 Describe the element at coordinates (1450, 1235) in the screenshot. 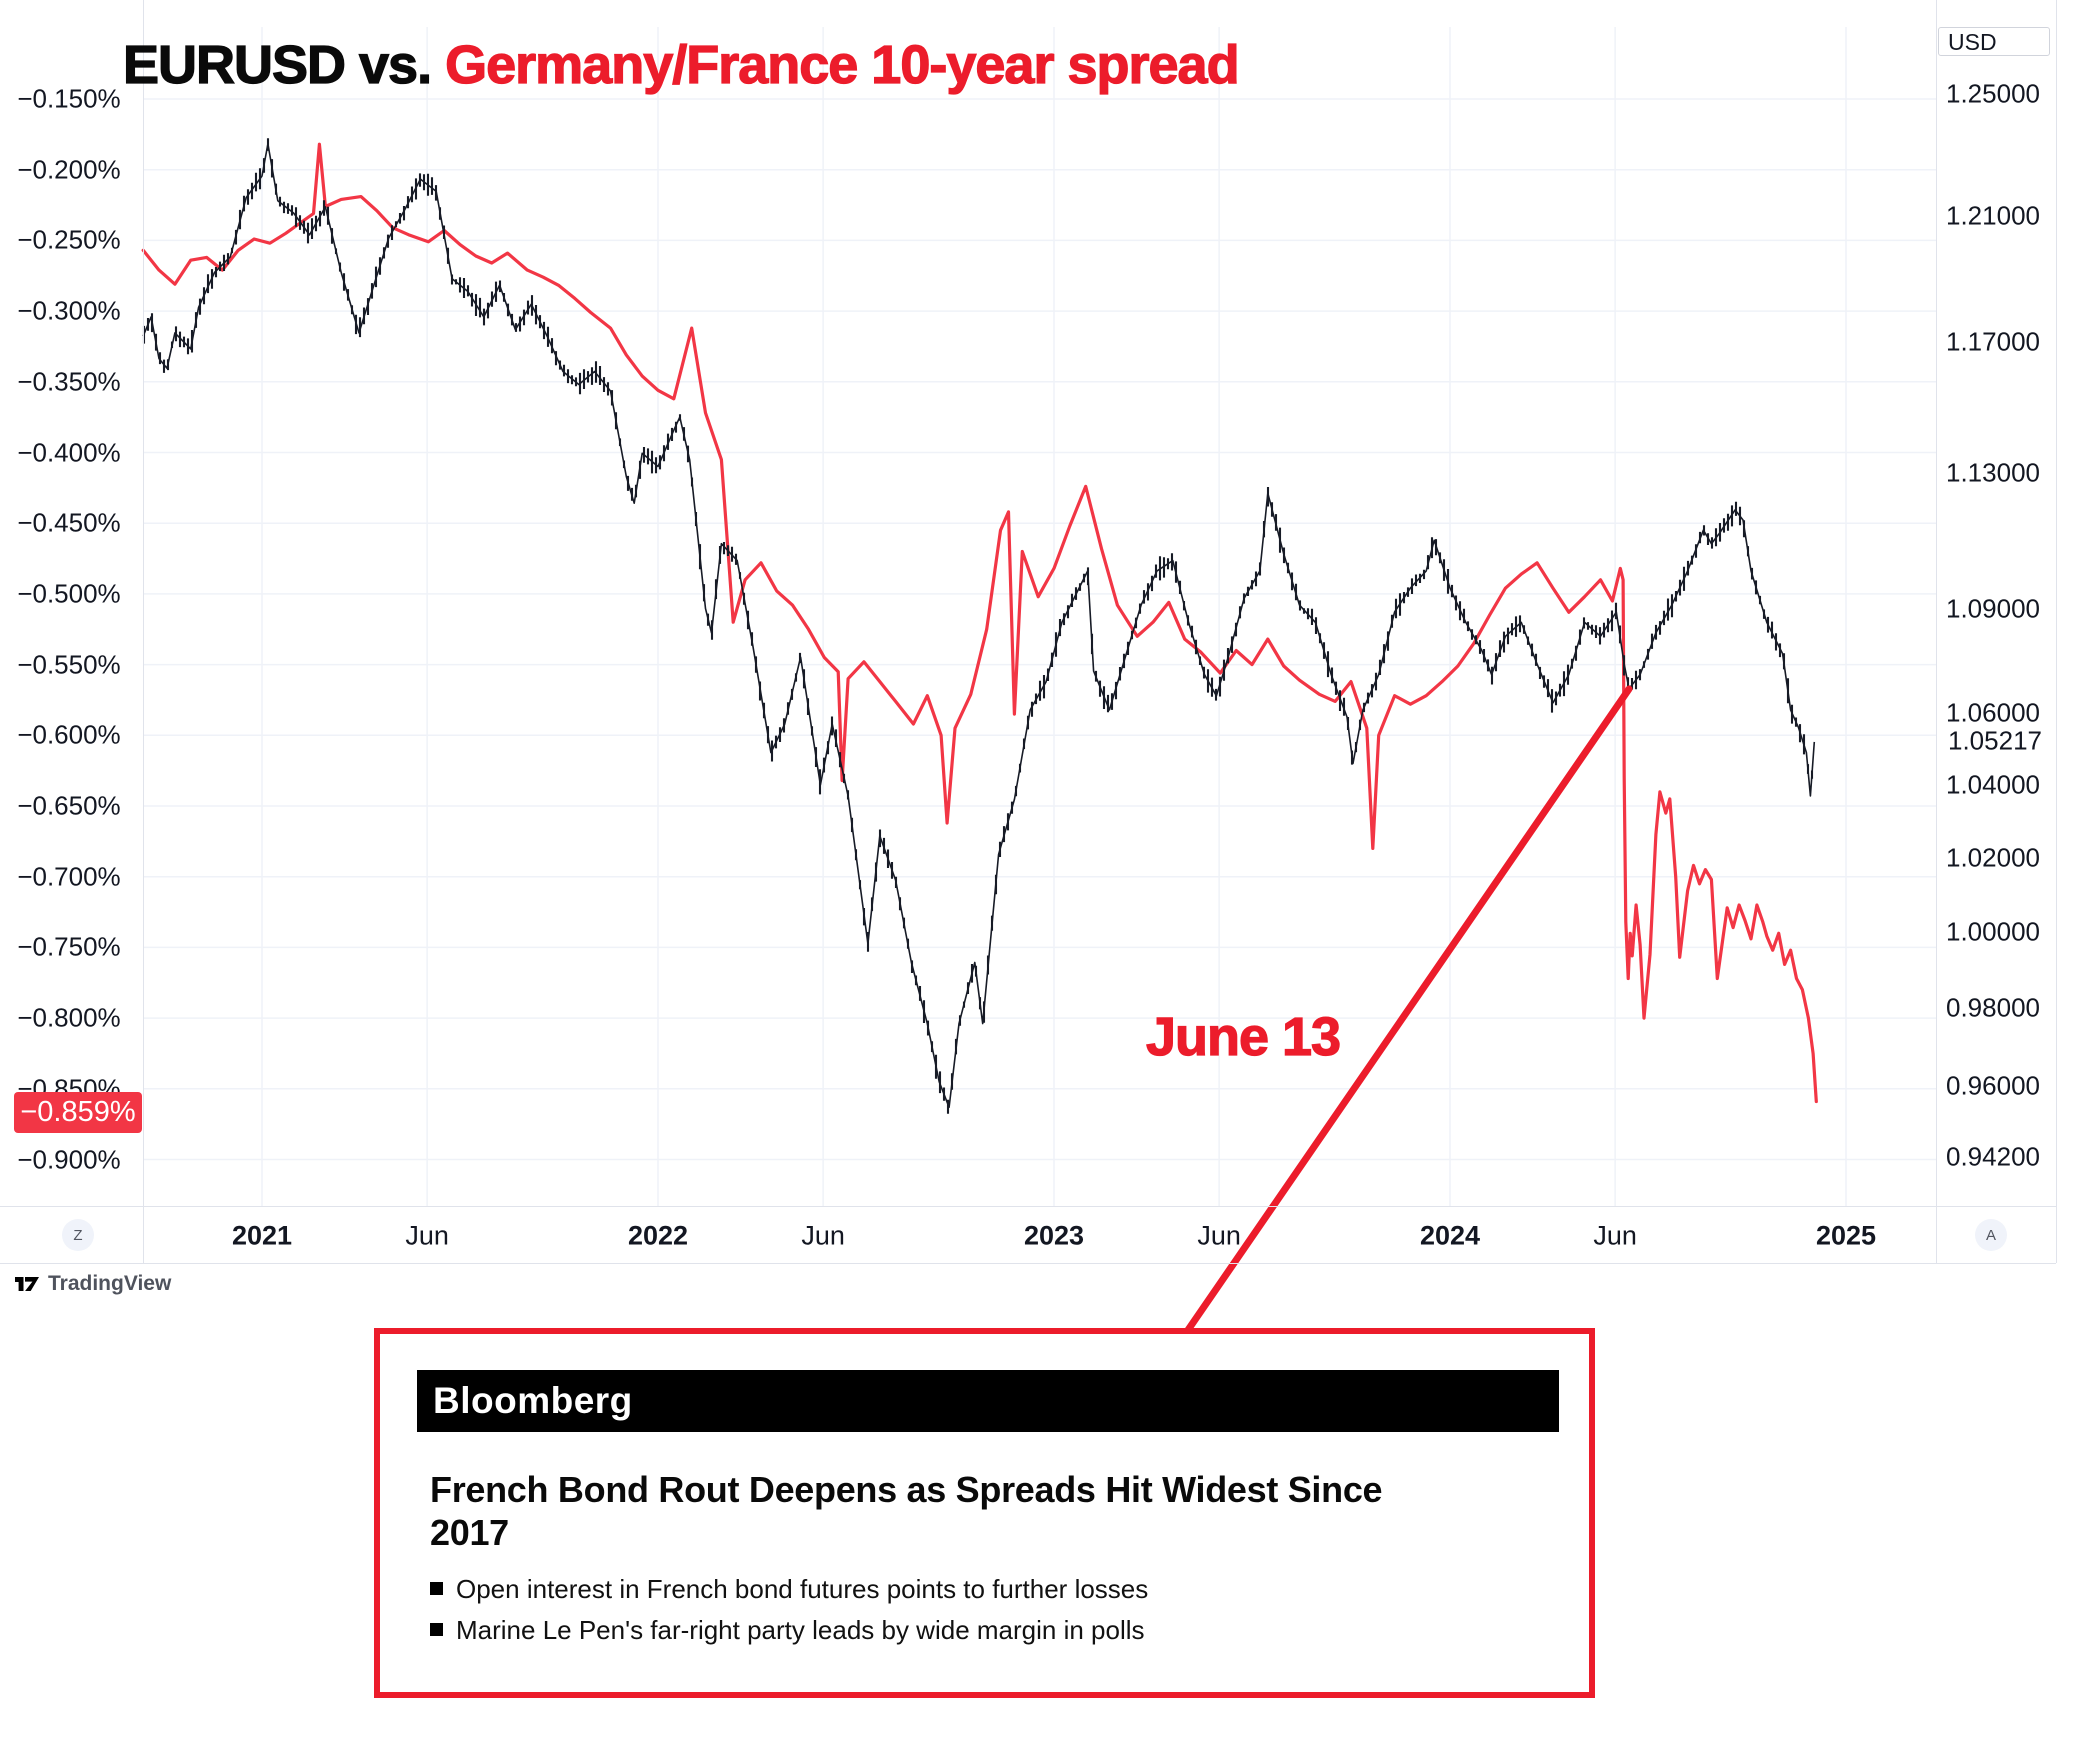

I see `time-axis-tick-label: 2024` at that location.